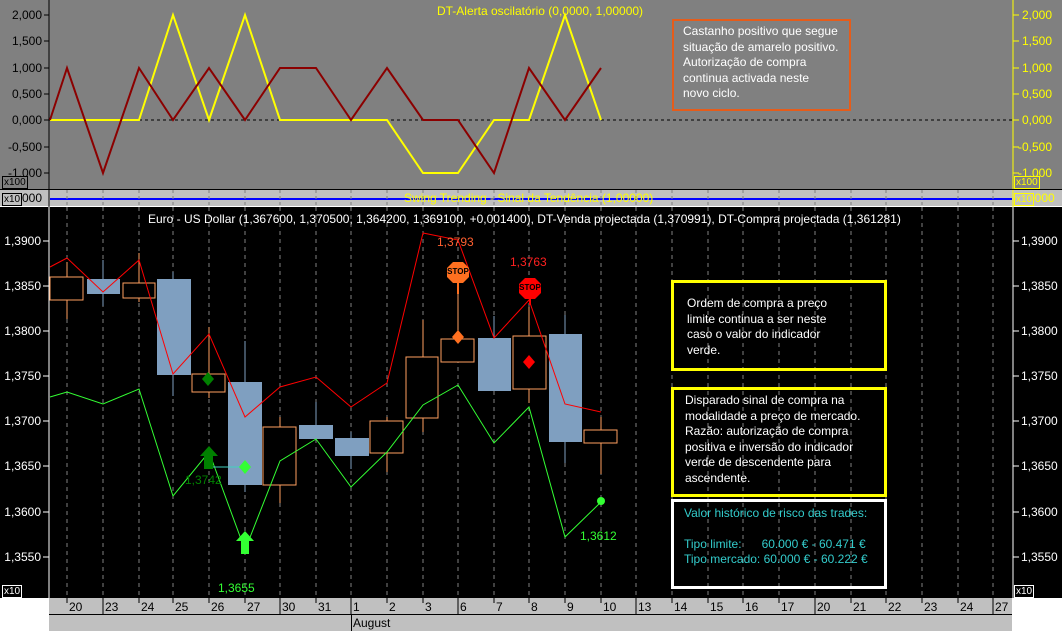 This screenshot has width=1062, height=631. Describe the element at coordinates (788, 607) in the screenshot. I see `date-label: 17` at that location.